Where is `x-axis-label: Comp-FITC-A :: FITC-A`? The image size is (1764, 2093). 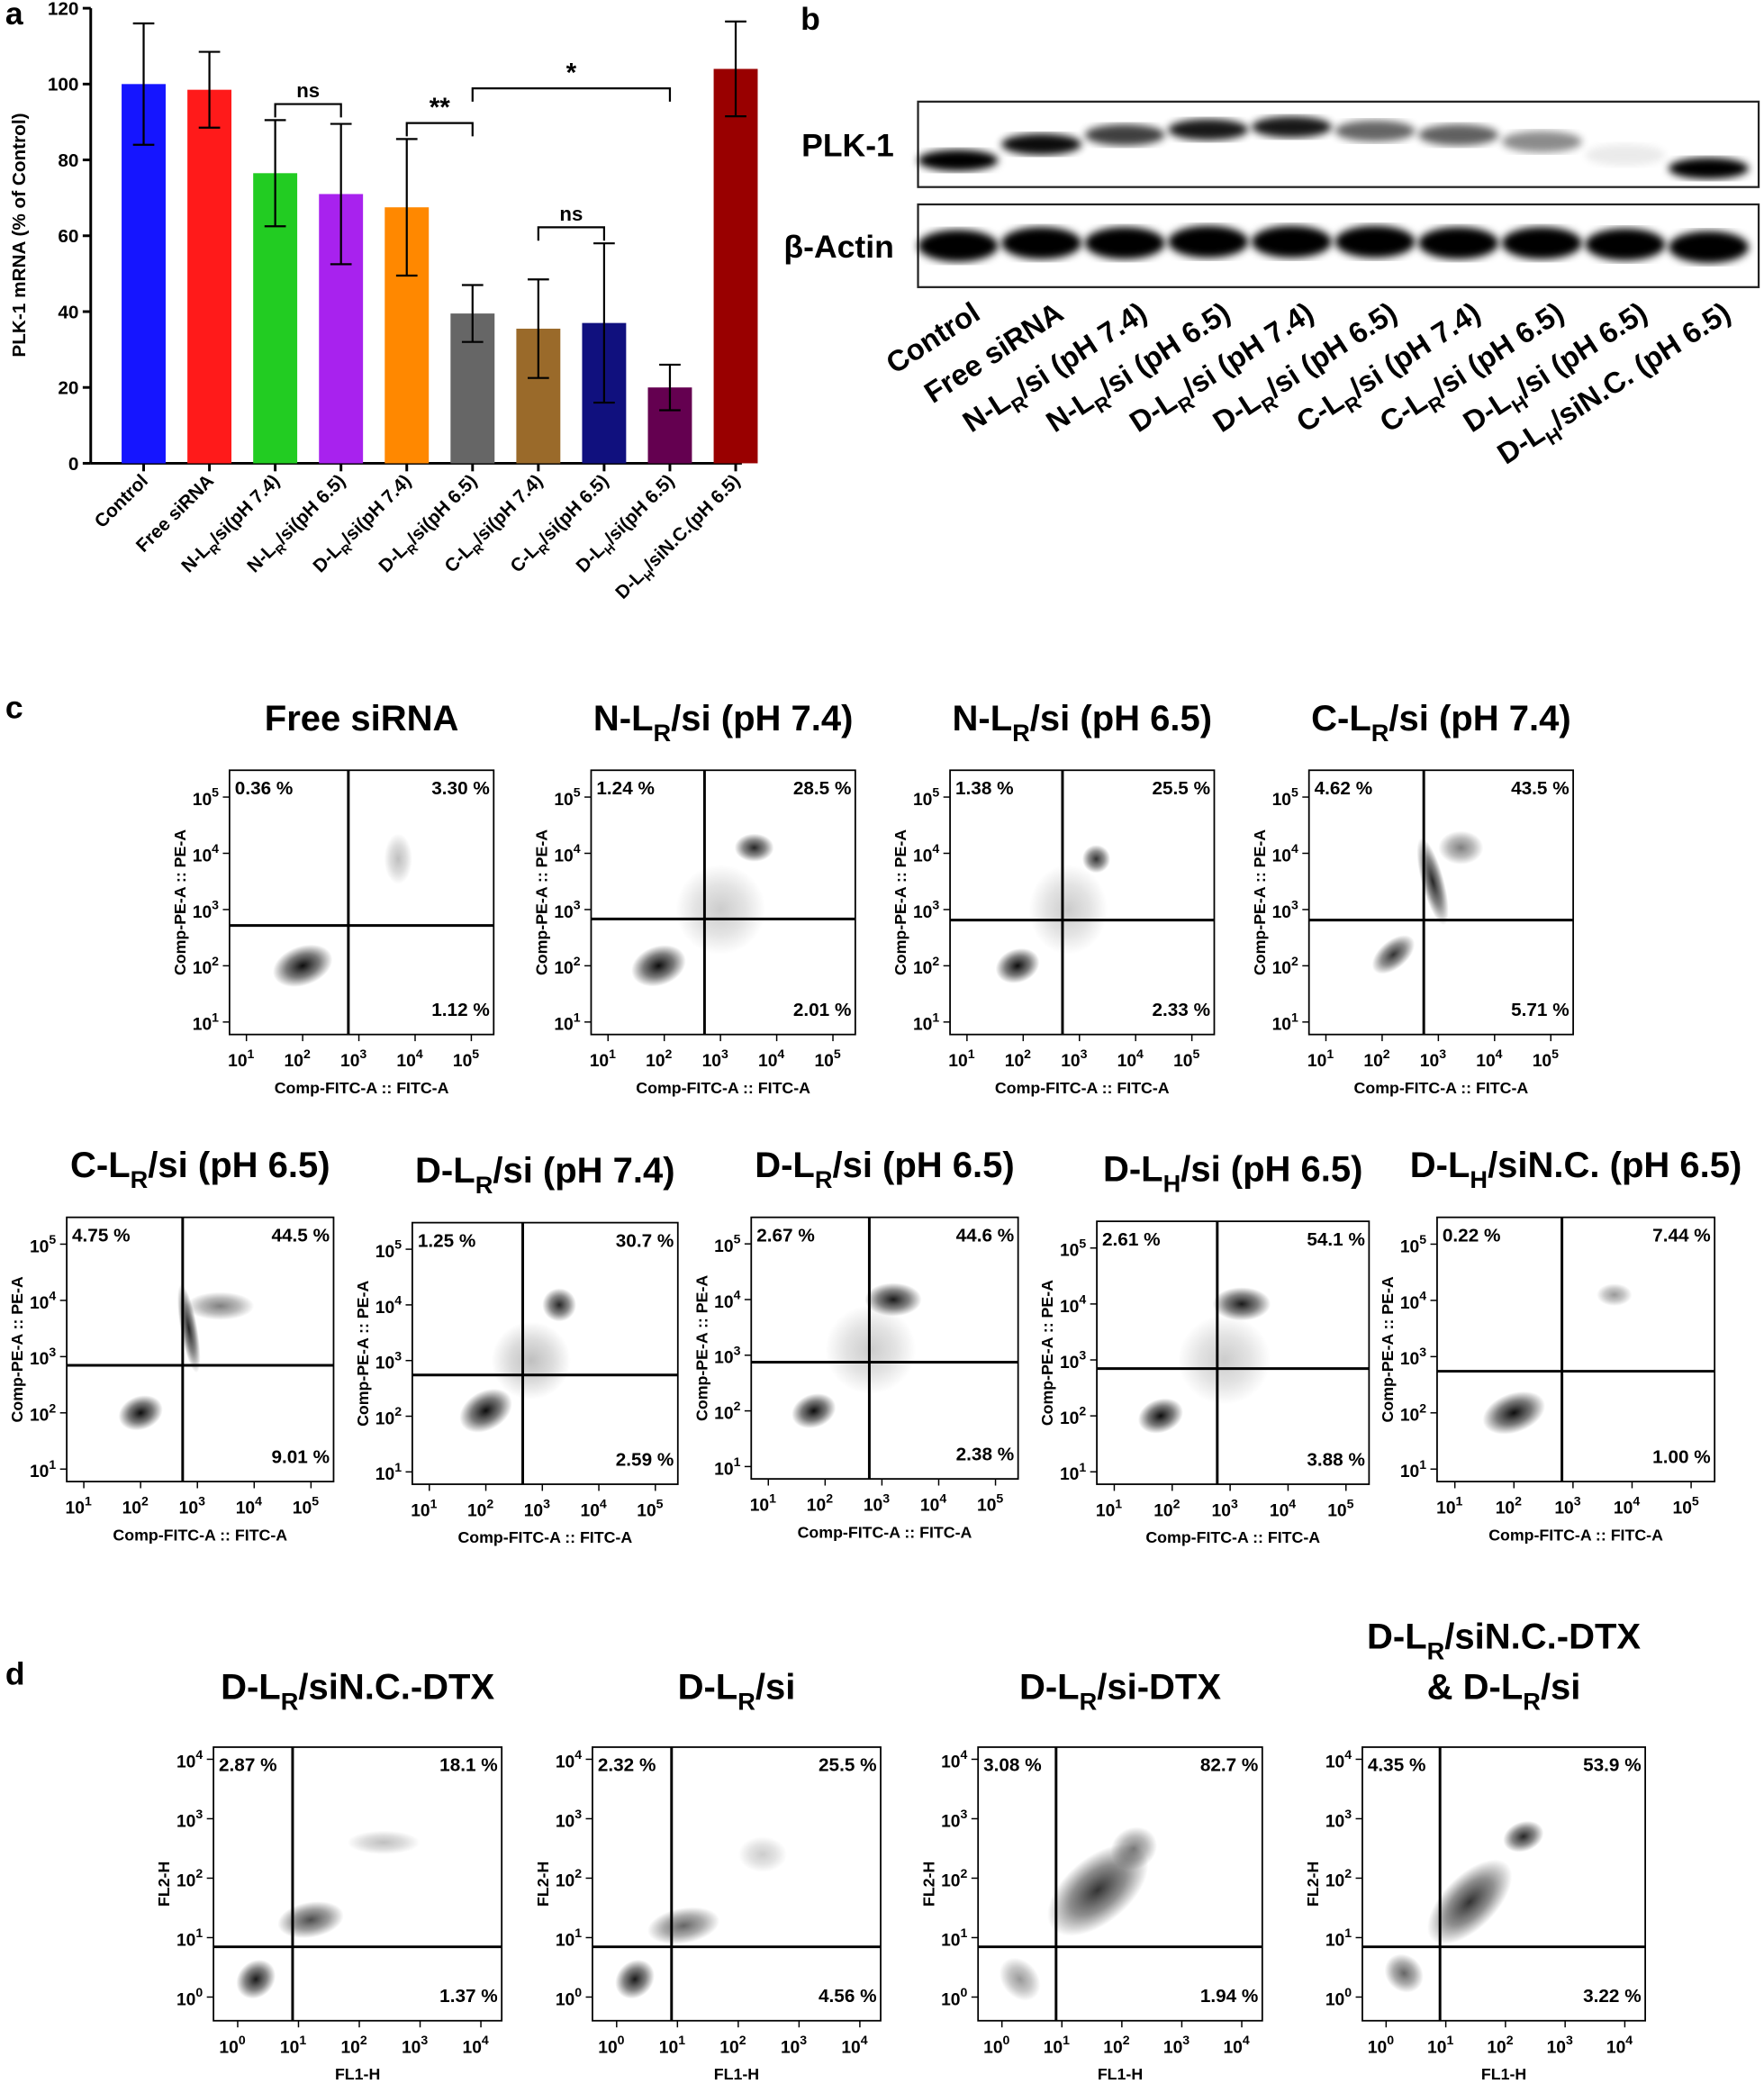 x-axis-label: Comp-FITC-A :: FITC-A is located at coordinates (885, 1532).